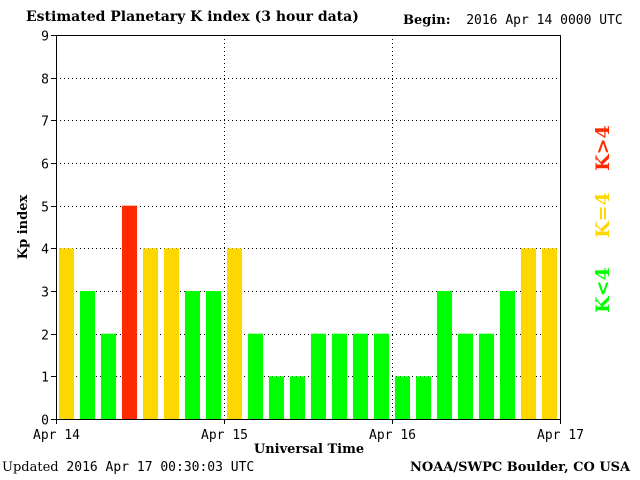  I want to click on x-tick-label: Apr 15, so click(224, 435).